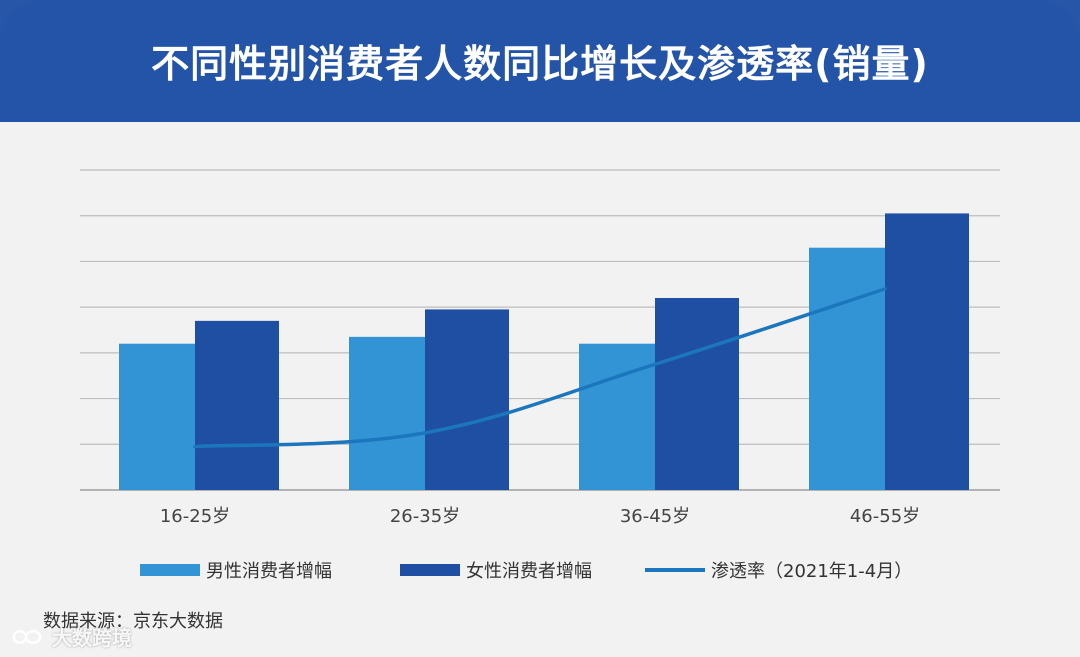  Describe the element at coordinates (430, 570) in the screenshot. I see `legend-swatch-female` at that location.